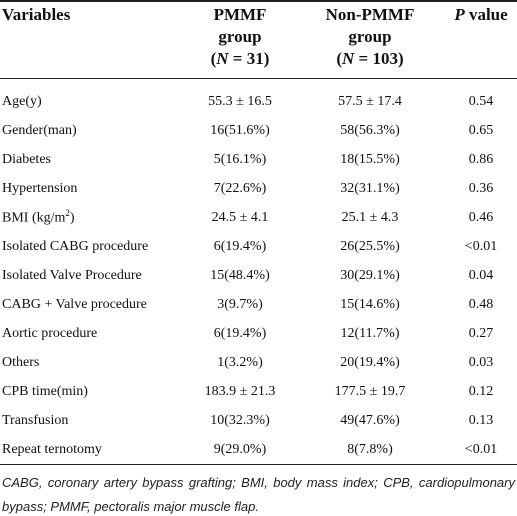 The height and width of the screenshot is (516, 517). I want to click on header-line: (N = 31), so click(240, 59).